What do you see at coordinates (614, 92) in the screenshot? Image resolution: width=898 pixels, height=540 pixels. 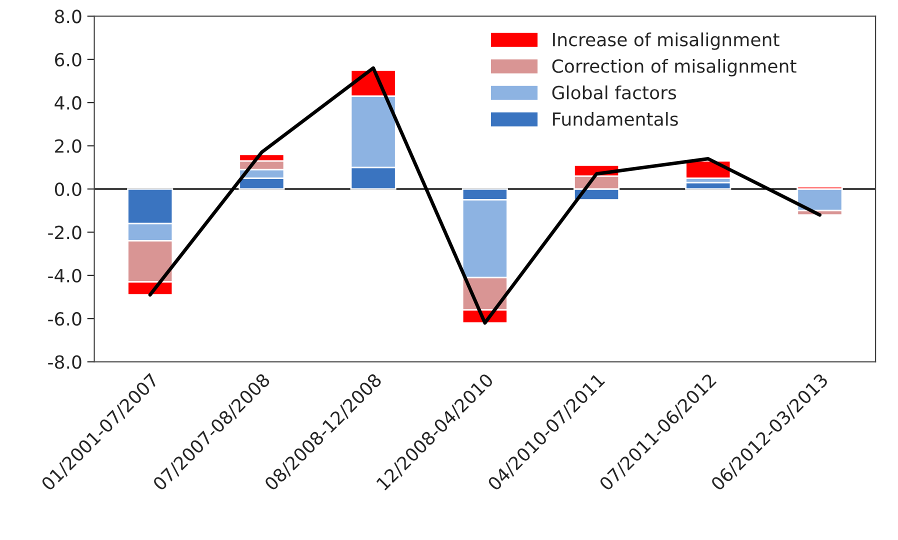 I see `legend-label: Global factors` at bounding box center [614, 92].